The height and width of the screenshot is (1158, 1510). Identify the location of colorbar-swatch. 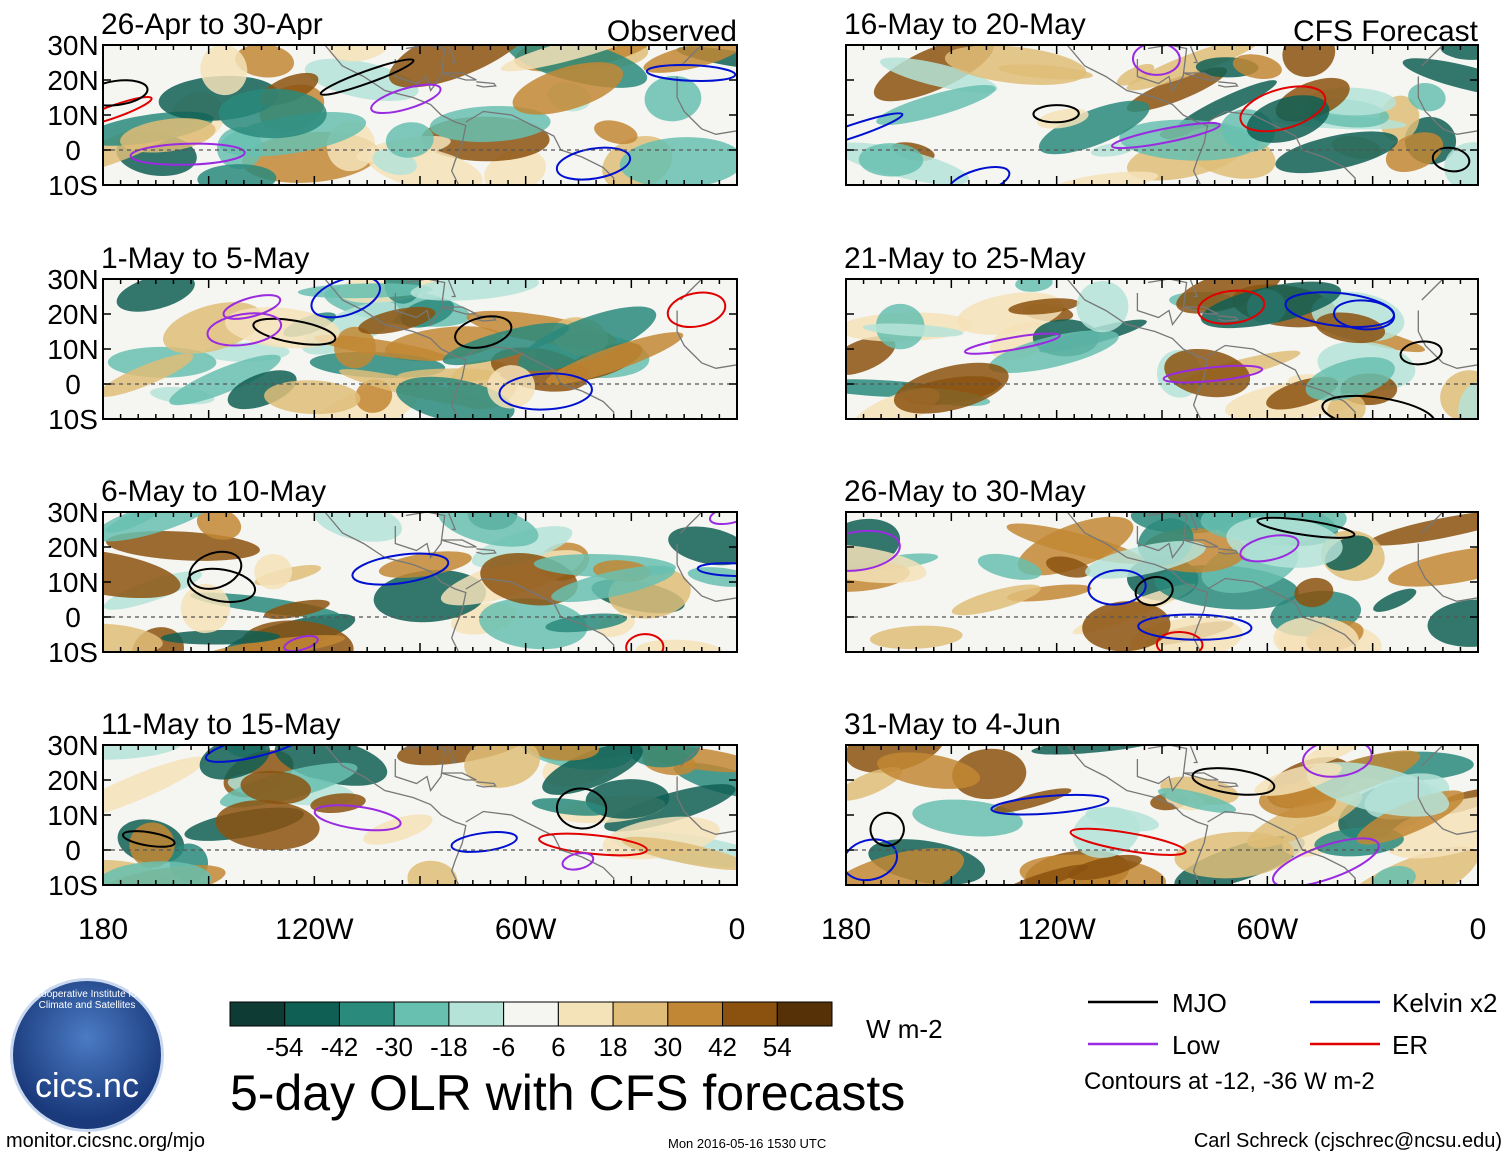
(257, 1014).